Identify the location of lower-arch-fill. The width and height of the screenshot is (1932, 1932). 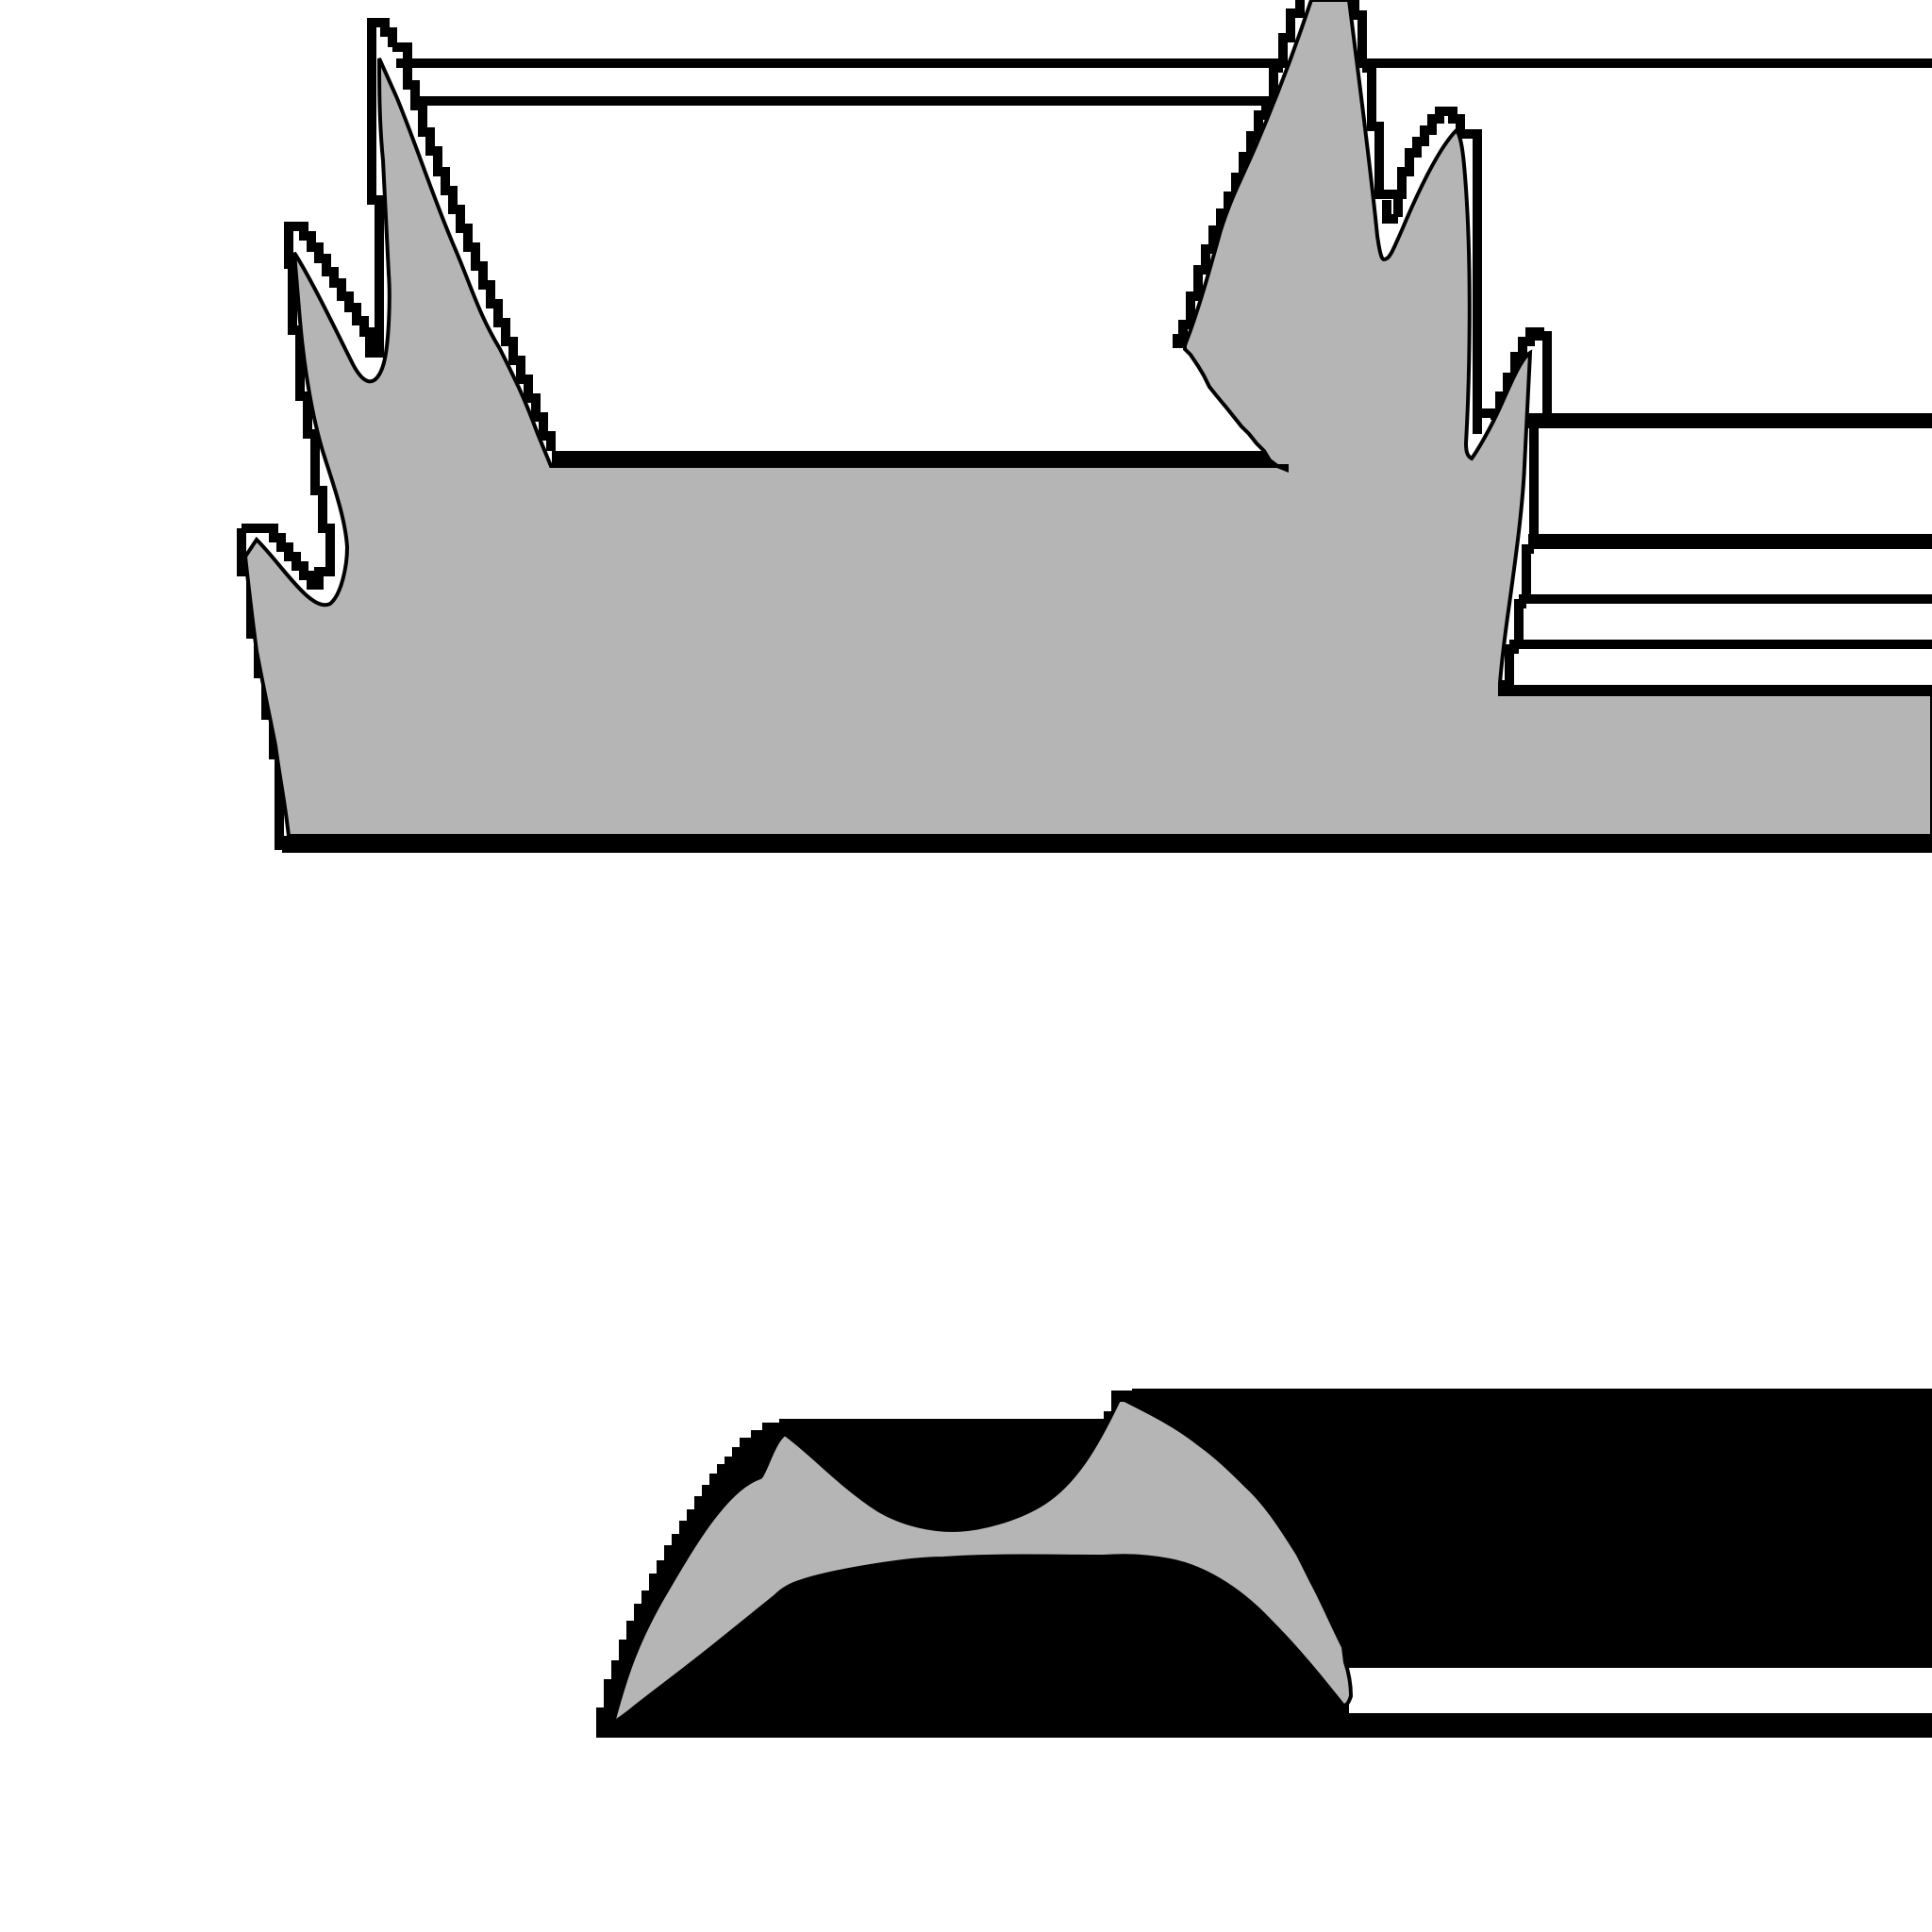
(981, 1562).